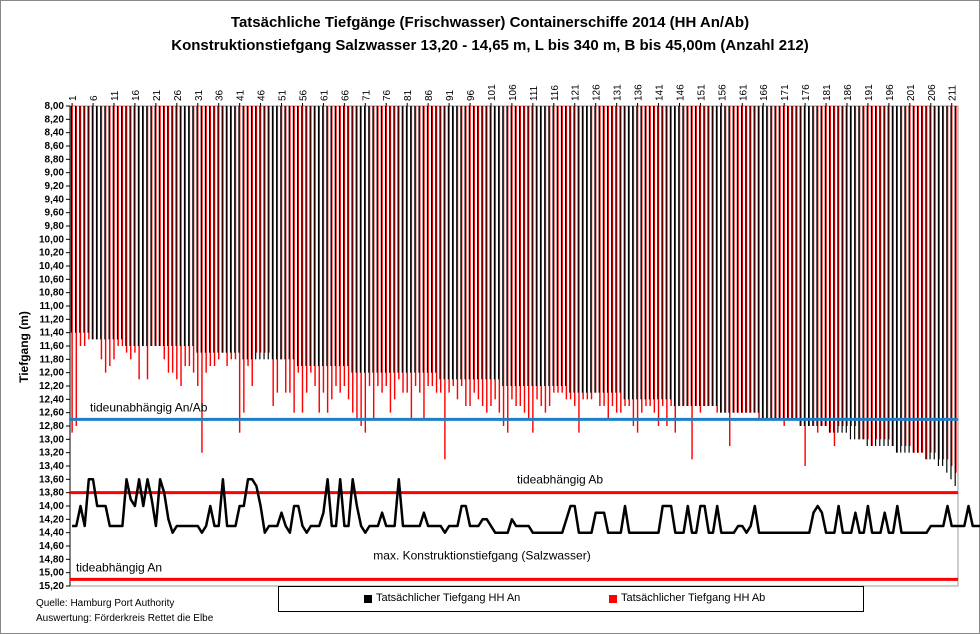 The height and width of the screenshot is (634, 980). Describe the element at coordinates (51, 453) in the screenshot. I see `y-tick-label: 13,20` at that location.